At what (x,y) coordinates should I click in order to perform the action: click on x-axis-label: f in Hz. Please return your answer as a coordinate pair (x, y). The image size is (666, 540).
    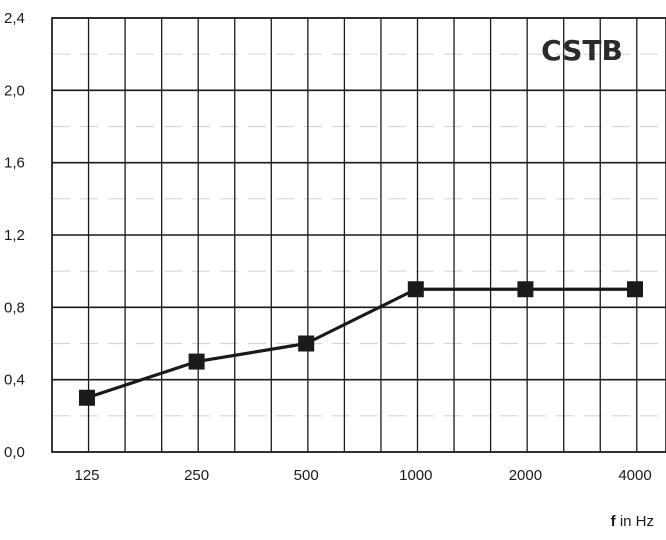
    Looking at the image, I should click on (632, 521).